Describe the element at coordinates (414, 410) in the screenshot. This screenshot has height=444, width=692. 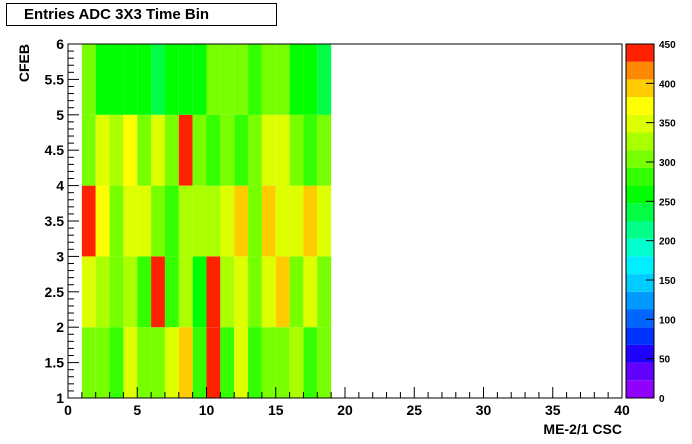
I see `x-tick-label: 25` at that location.